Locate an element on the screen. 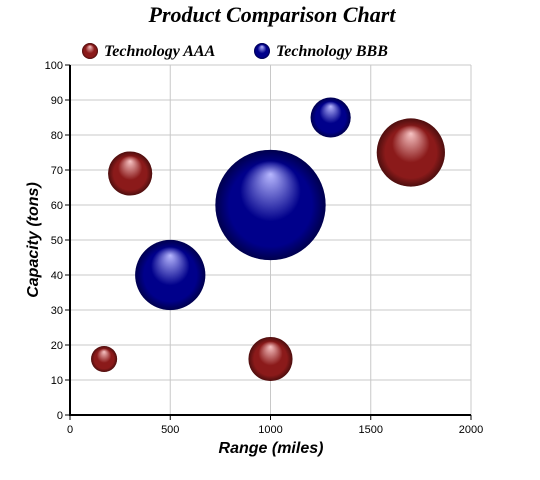 This screenshot has height=480, width=540. y-tick-label: 40 is located at coordinates (57, 276).